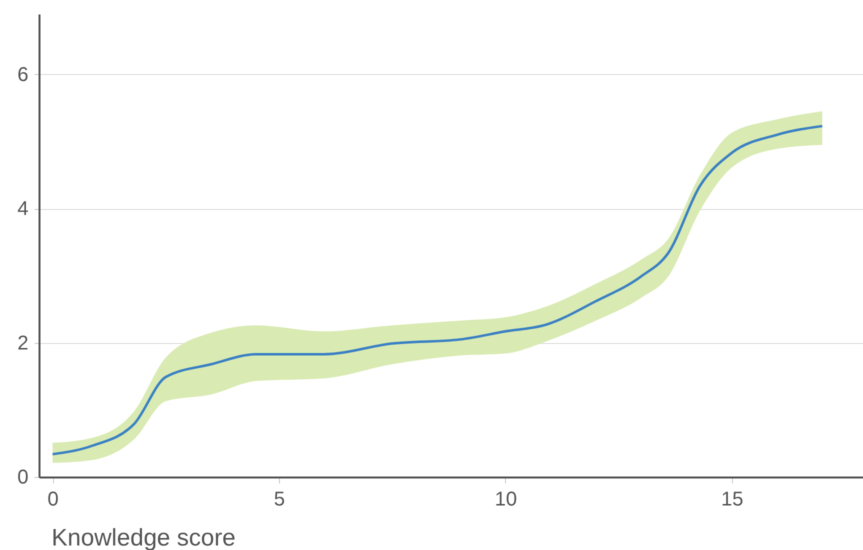  What do you see at coordinates (505, 499) in the screenshot?
I see `x-tick-label: 10` at bounding box center [505, 499].